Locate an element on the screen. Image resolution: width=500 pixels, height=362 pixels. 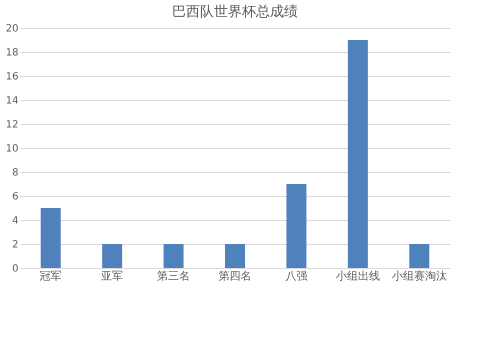
y-tick-label: 6 is located at coordinates (15, 197).